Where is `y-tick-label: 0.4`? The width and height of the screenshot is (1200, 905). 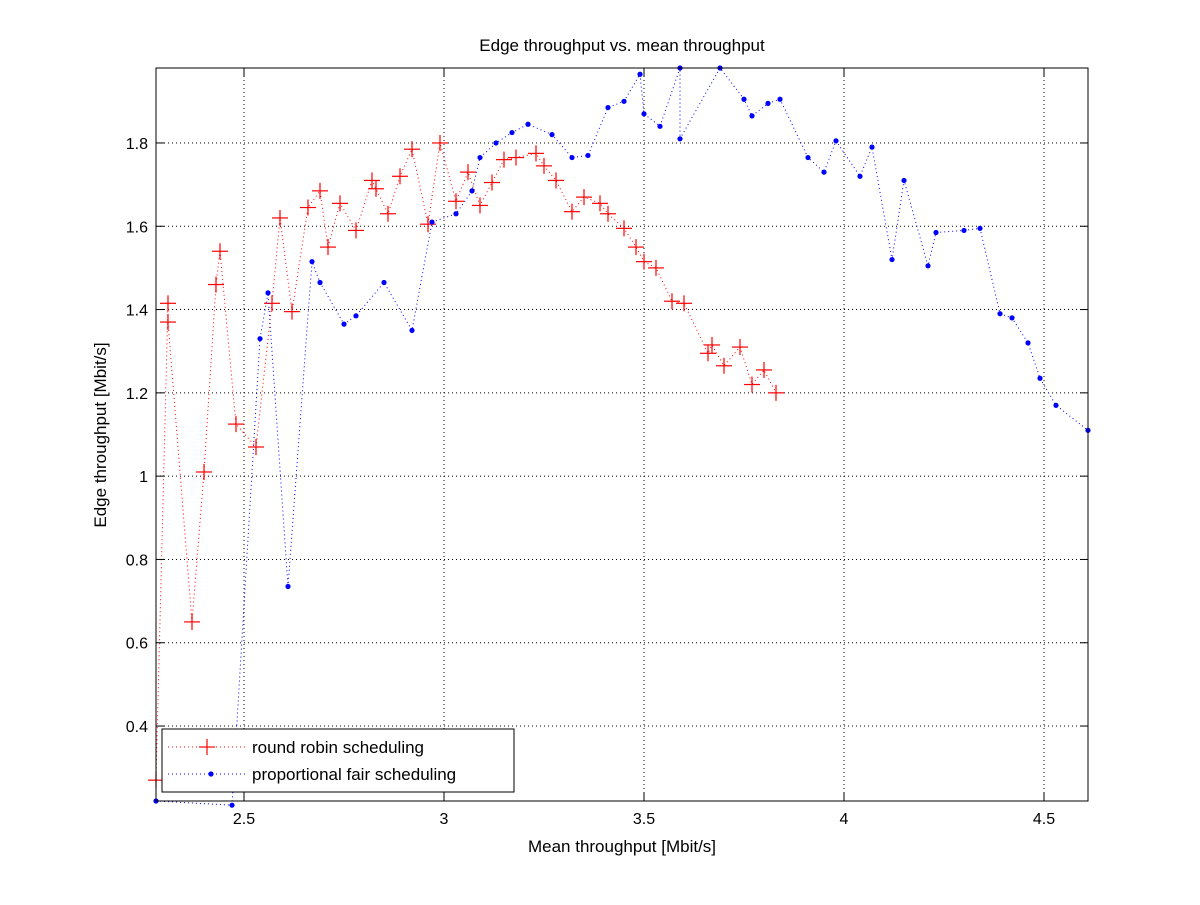
y-tick-label: 0.4 is located at coordinates (137, 727).